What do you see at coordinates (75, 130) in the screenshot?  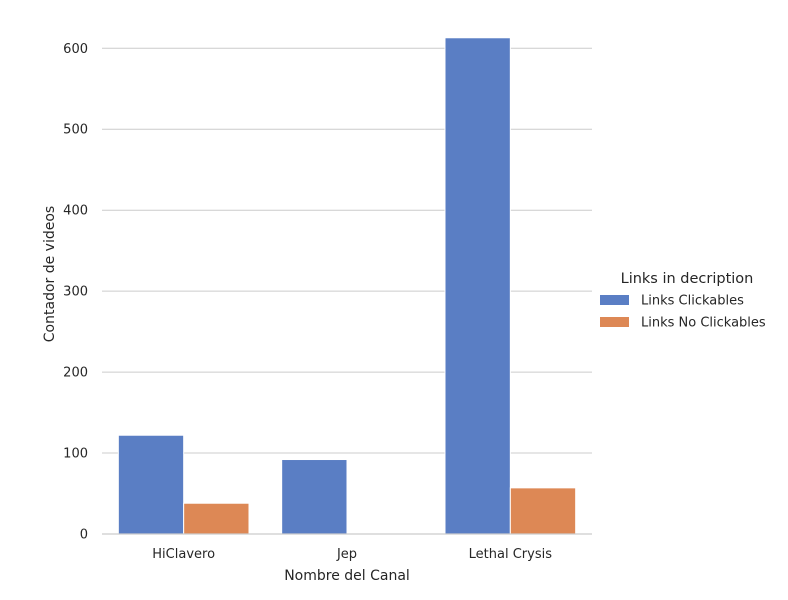 I see `y-tick-label: 500` at bounding box center [75, 130].